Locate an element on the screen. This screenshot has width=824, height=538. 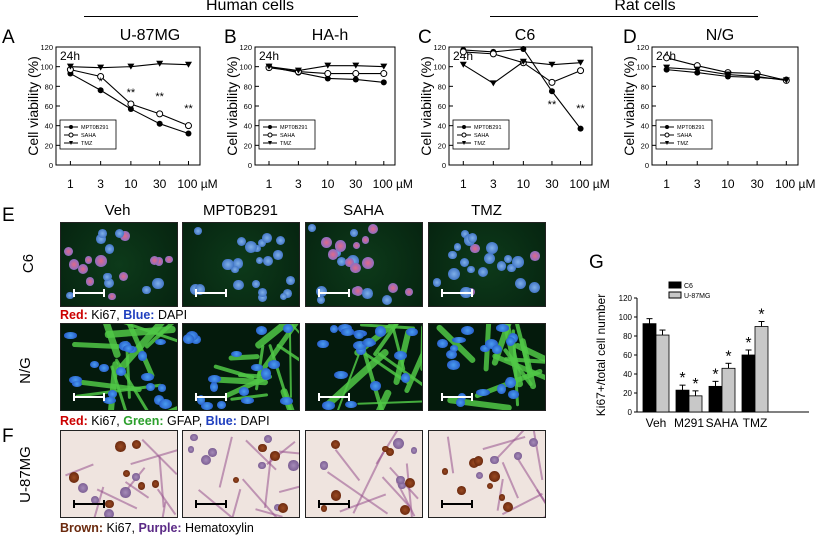
col-label-veh: Veh is located at coordinates (117, 210).